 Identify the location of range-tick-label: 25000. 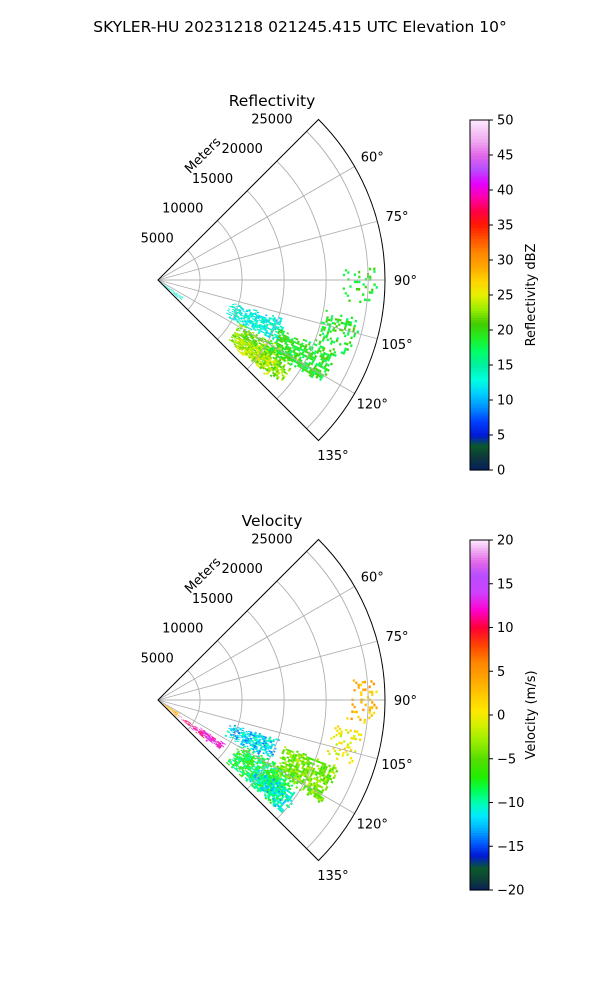
(271, 539).